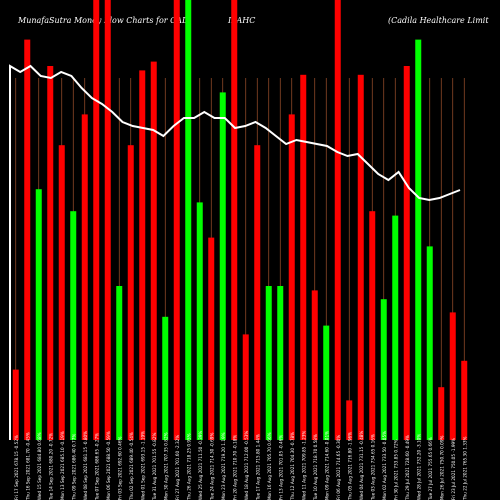 The height and width of the screenshot is (500, 500). Describe the element at coordinates (96, 466) in the screenshot. I see `x-tick-label: Tue 07 Sep 2021 686.65 -0.27%` at that location.